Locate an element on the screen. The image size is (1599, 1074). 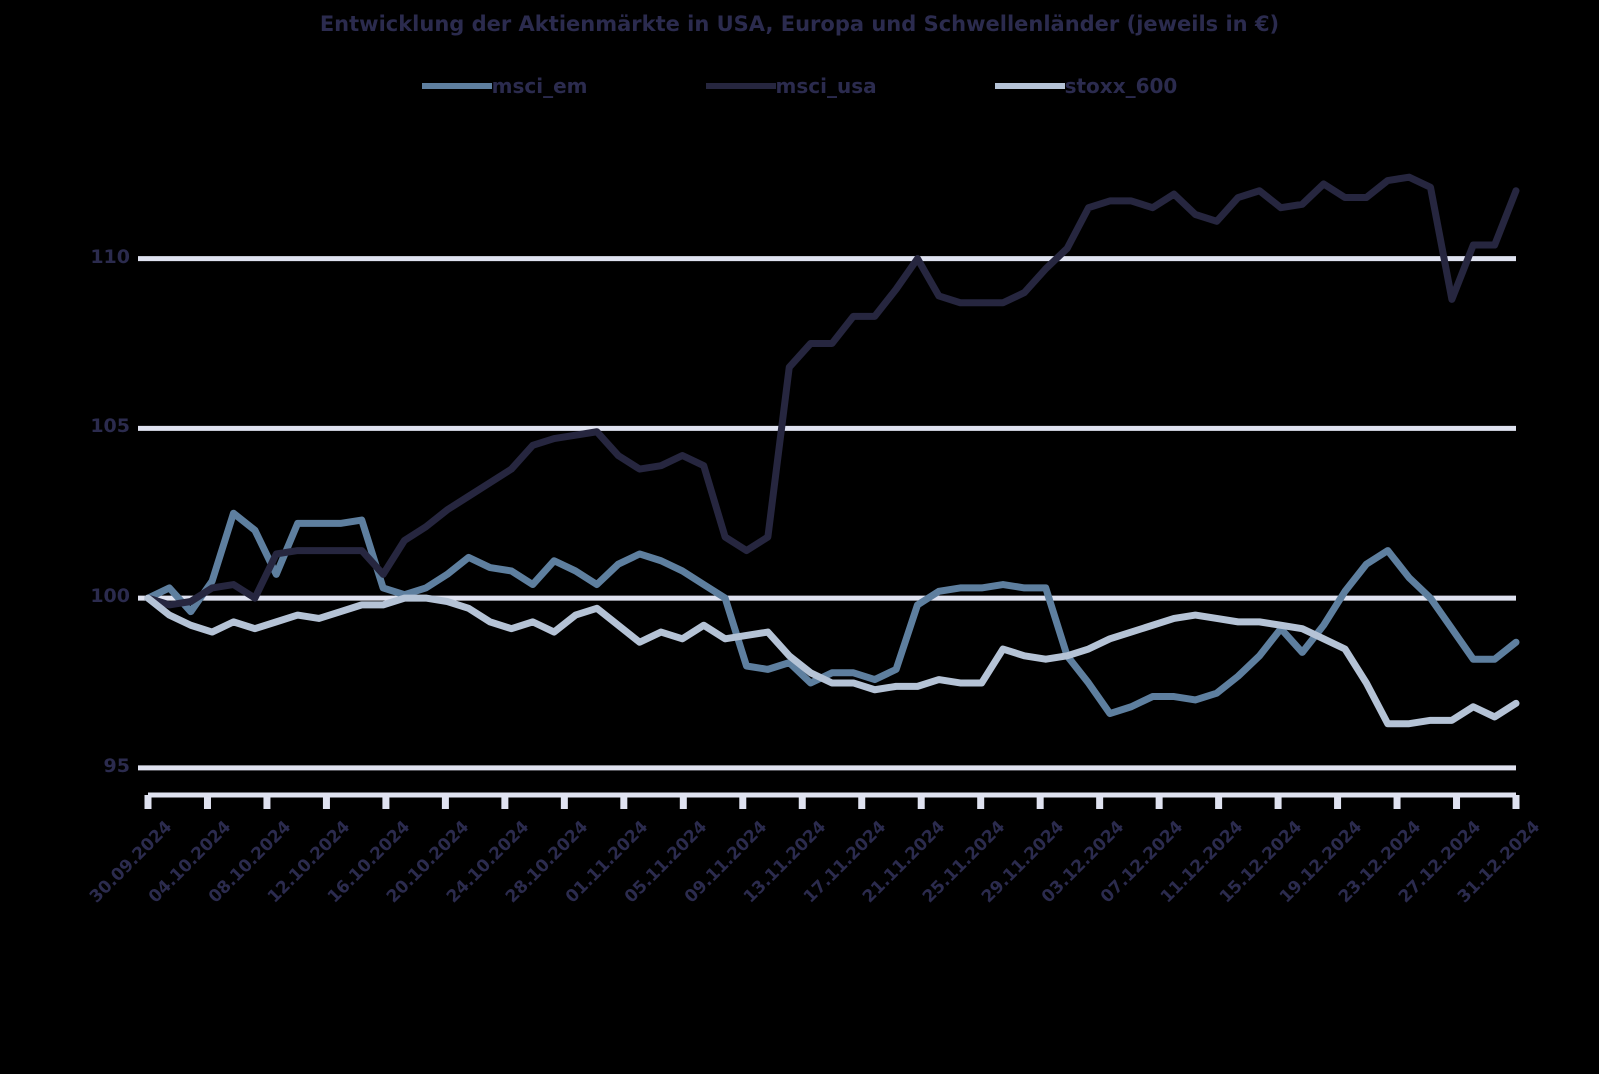
legend-item-stoxx-600: stoxx_600 is located at coordinates (1086, 86).